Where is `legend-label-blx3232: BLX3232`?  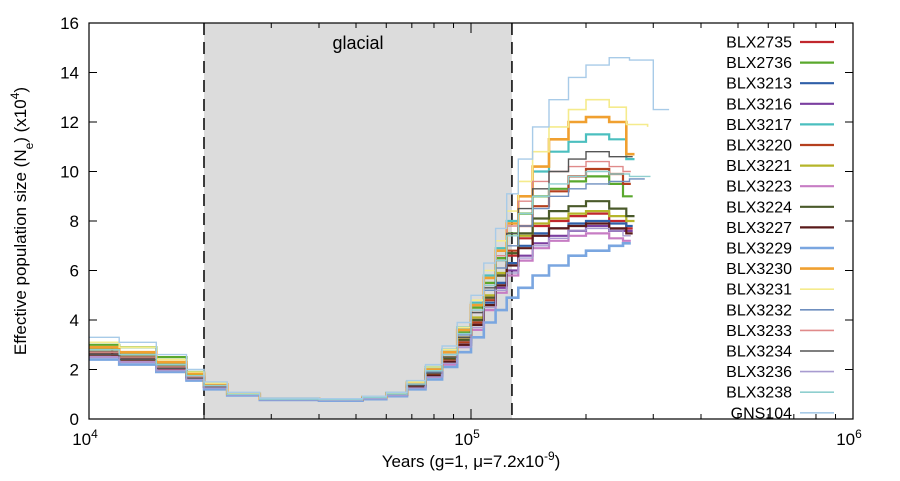
legend-label-blx3232: BLX3232 is located at coordinates (759, 310).